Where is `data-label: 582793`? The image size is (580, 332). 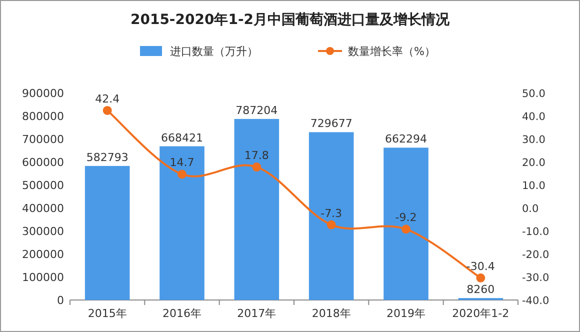
data-label: 582793 is located at coordinates (107, 157).